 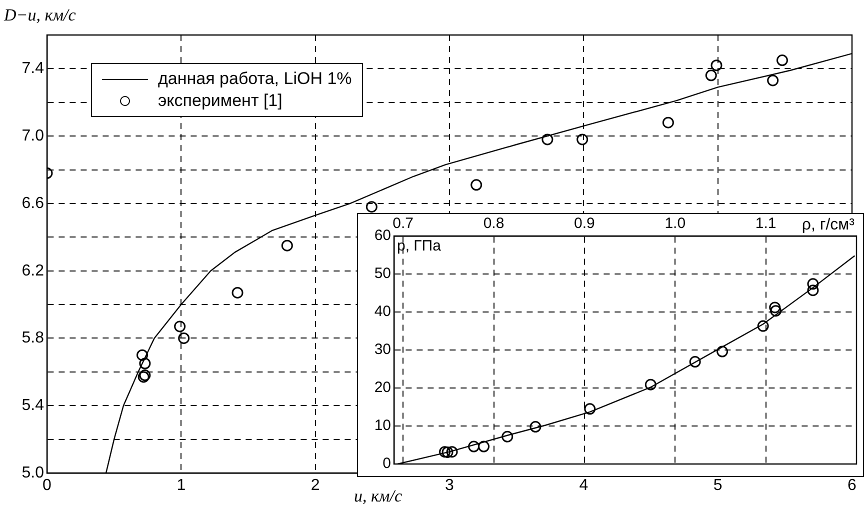 I want to click on x-tick-label: 2, so click(x=315, y=485).